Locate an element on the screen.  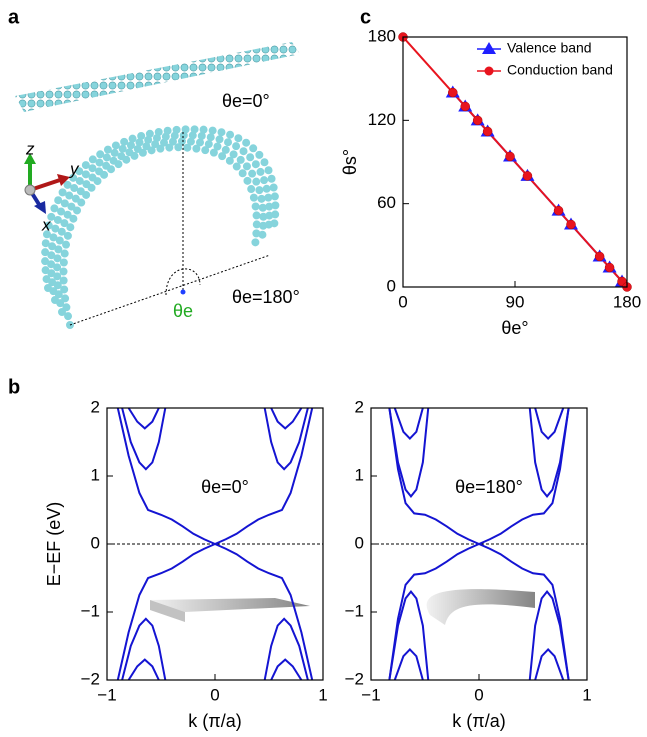
curved-ribbon is located at coordinates (160, 227).